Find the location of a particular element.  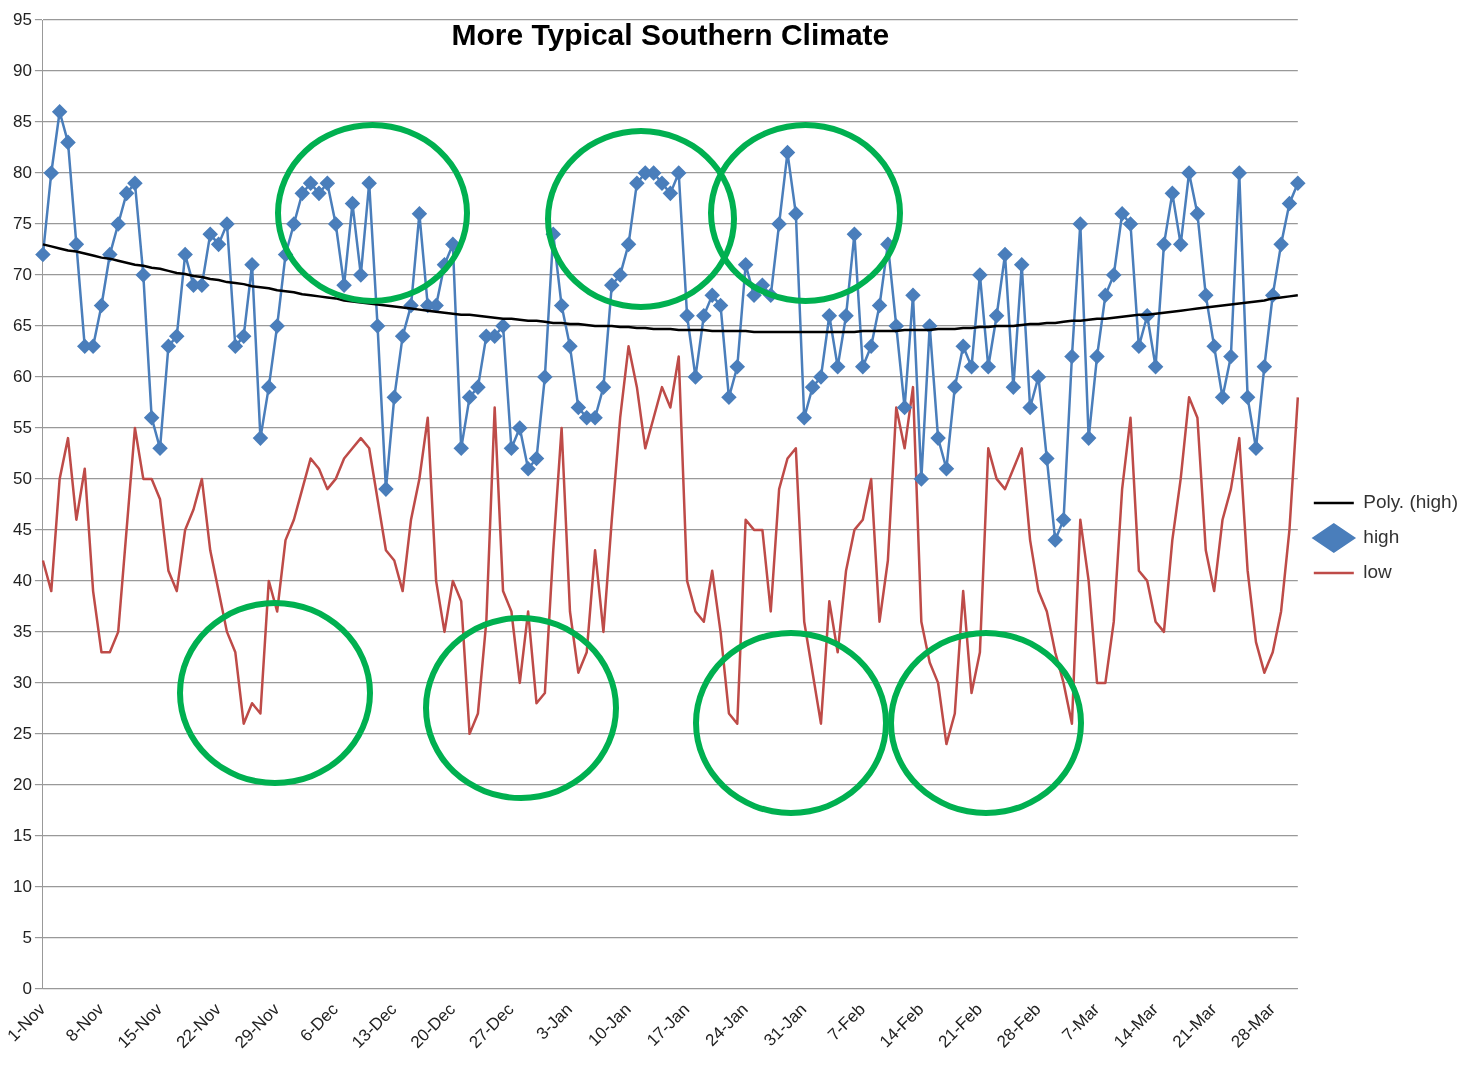

y-tick-label: 95 is located at coordinates (22, 19).